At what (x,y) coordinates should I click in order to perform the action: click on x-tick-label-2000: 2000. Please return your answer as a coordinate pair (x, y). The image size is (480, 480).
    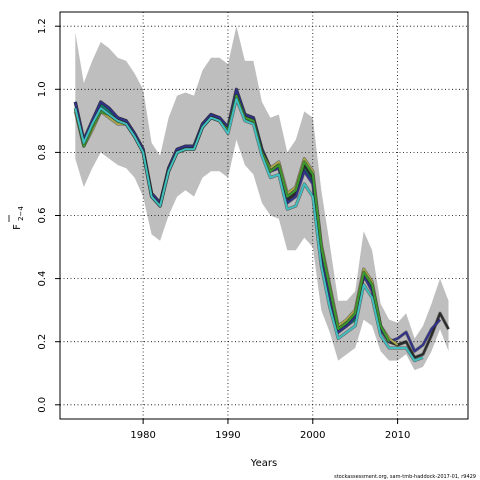
    Looking at the image, I should click on (312, 435).